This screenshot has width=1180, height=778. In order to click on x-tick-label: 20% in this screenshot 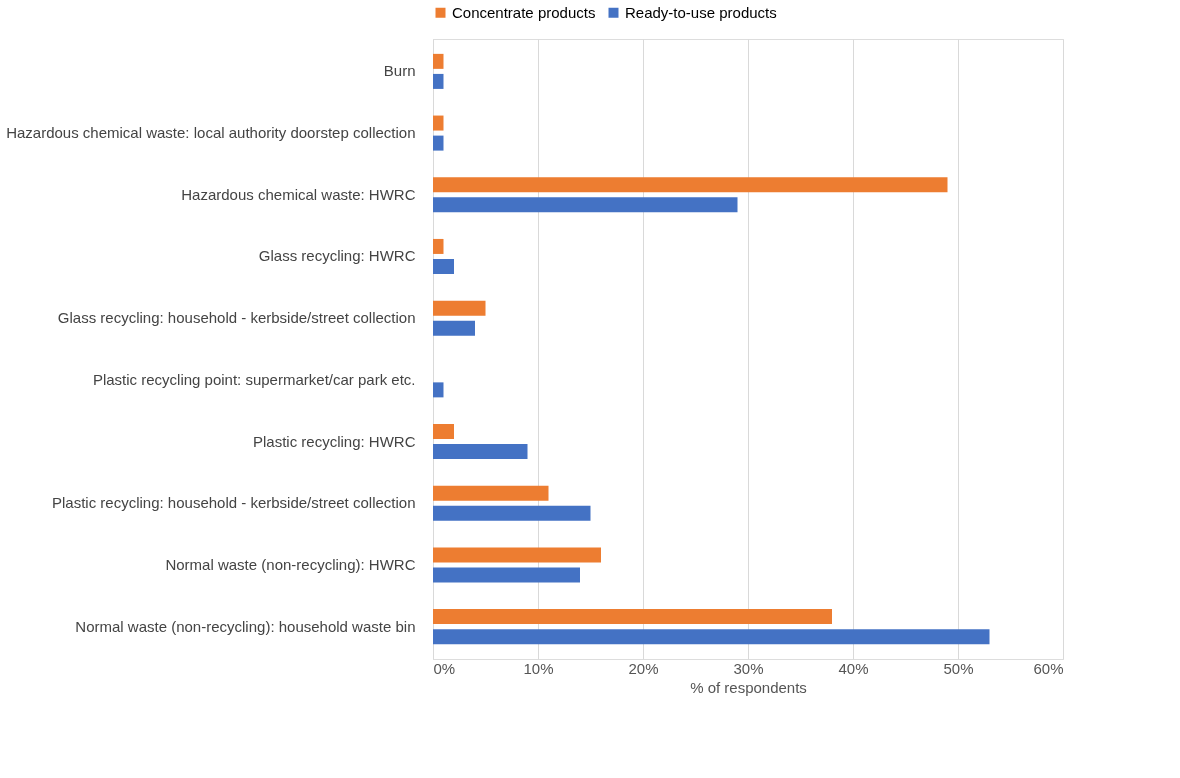, I will do `click(643, 668)`.